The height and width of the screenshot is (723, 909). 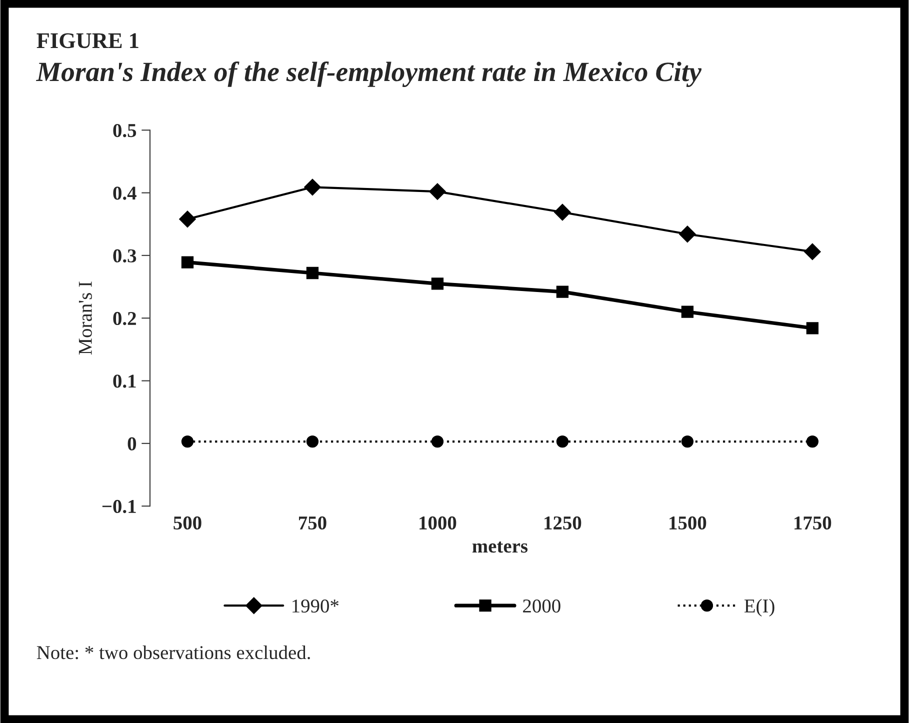 What do you see at coordinates (688, 523) in the screenshot?
I see `x-tick-label: 1500` at bounding box center [688, 523].